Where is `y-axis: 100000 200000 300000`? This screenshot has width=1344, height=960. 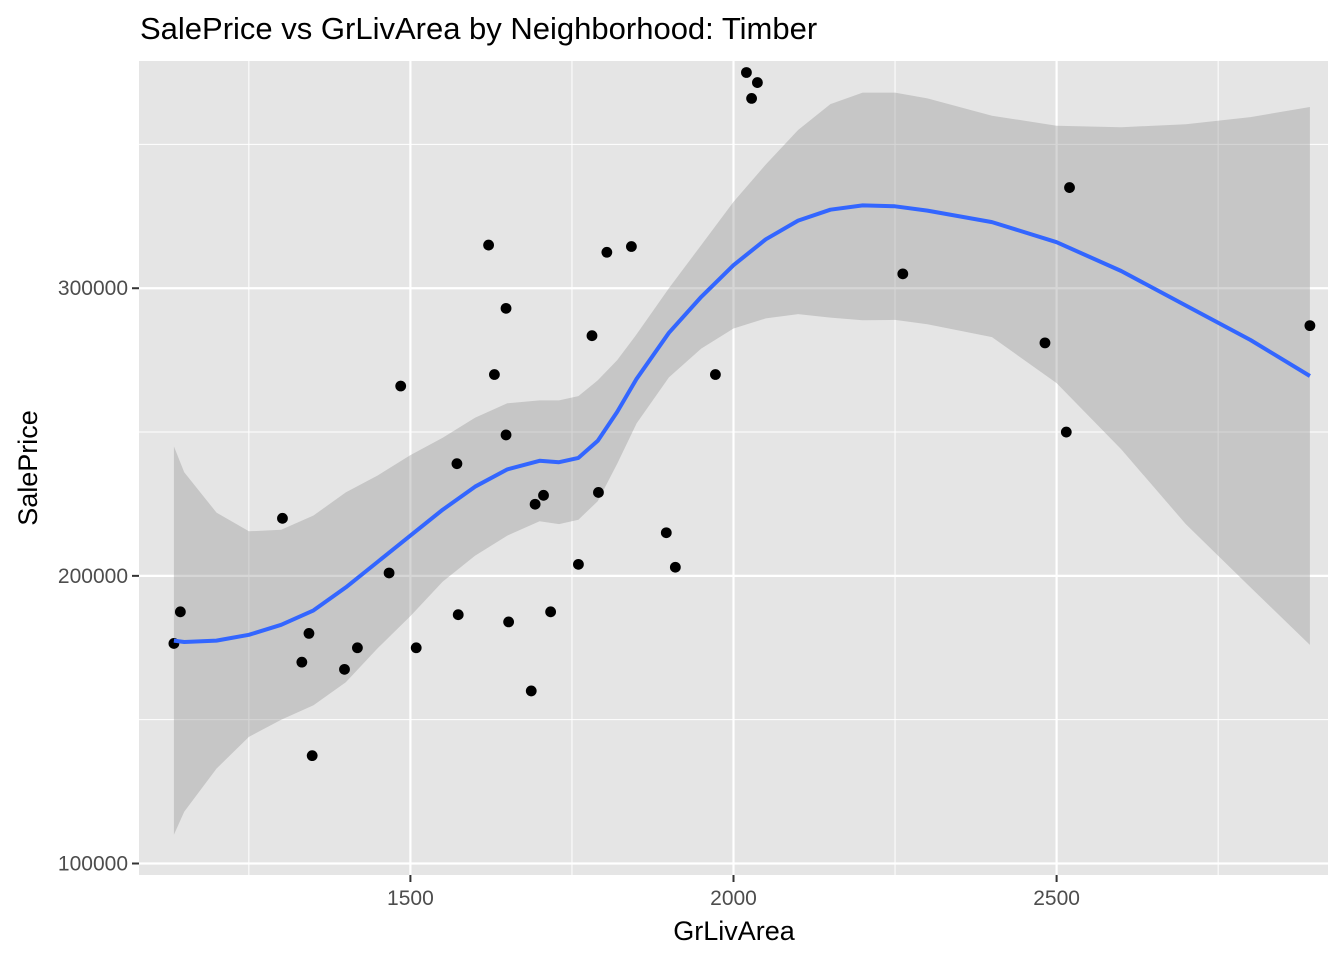 y-axis: 100000 200000 300000 is located at coordinates (98, 576).